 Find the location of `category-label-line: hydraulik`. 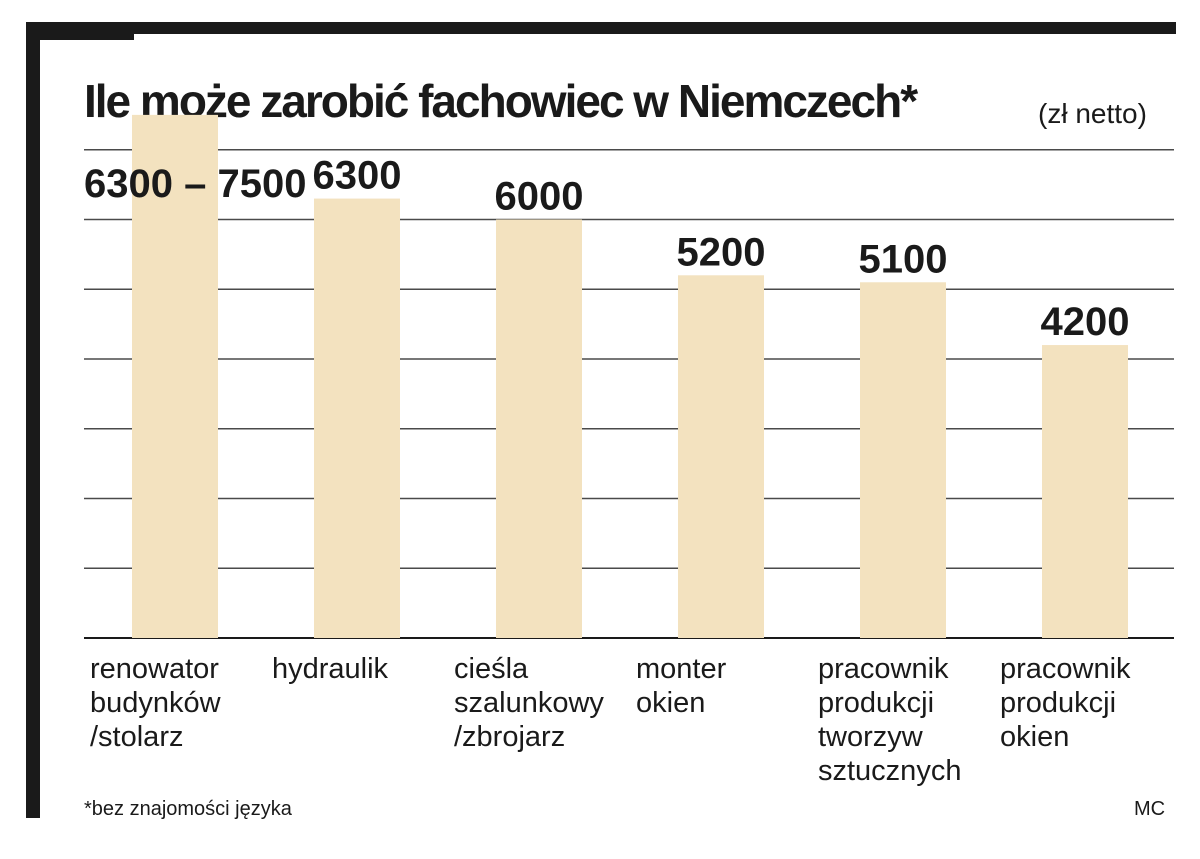

category-label-line: hydraulik is located at coordinates (330, 669).